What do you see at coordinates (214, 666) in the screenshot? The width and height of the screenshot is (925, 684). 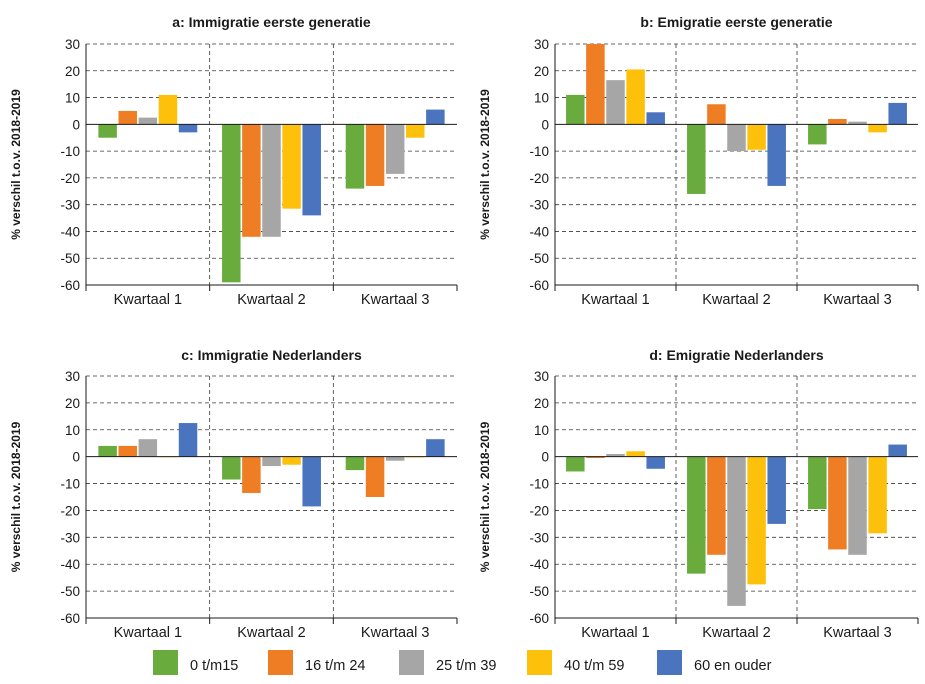 I see `legend-label: 0 t/m15` at bounding box center [214, 666].